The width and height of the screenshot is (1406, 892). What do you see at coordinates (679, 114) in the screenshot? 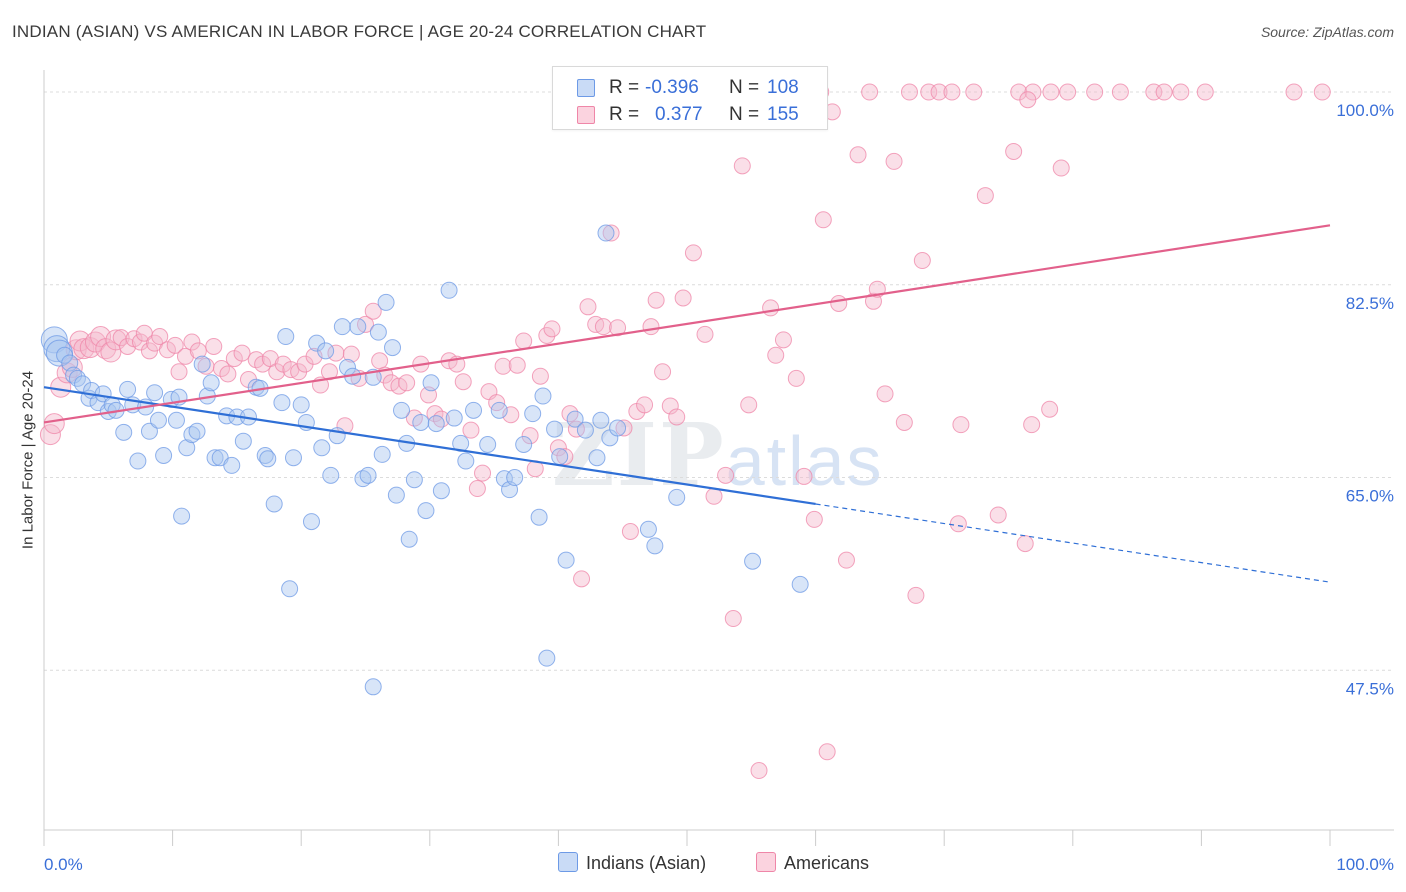
I see `legend-r-value: 0.377` at bounding box center [679, 114].